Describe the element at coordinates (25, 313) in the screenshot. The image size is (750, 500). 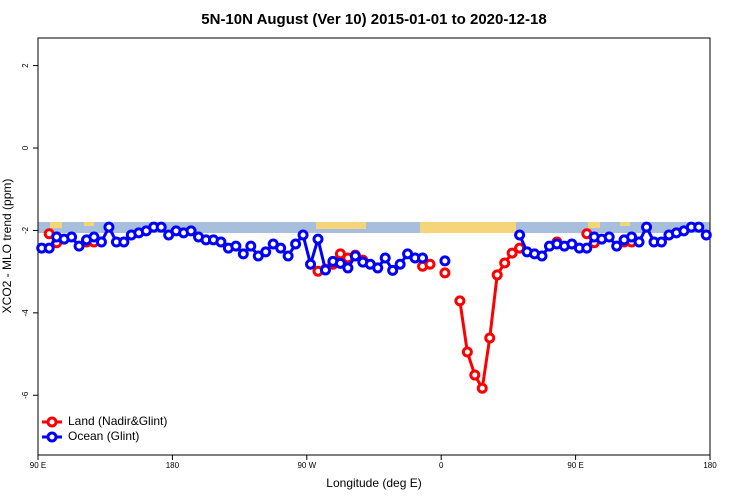
I see `y-tick-label: -4` at that location.